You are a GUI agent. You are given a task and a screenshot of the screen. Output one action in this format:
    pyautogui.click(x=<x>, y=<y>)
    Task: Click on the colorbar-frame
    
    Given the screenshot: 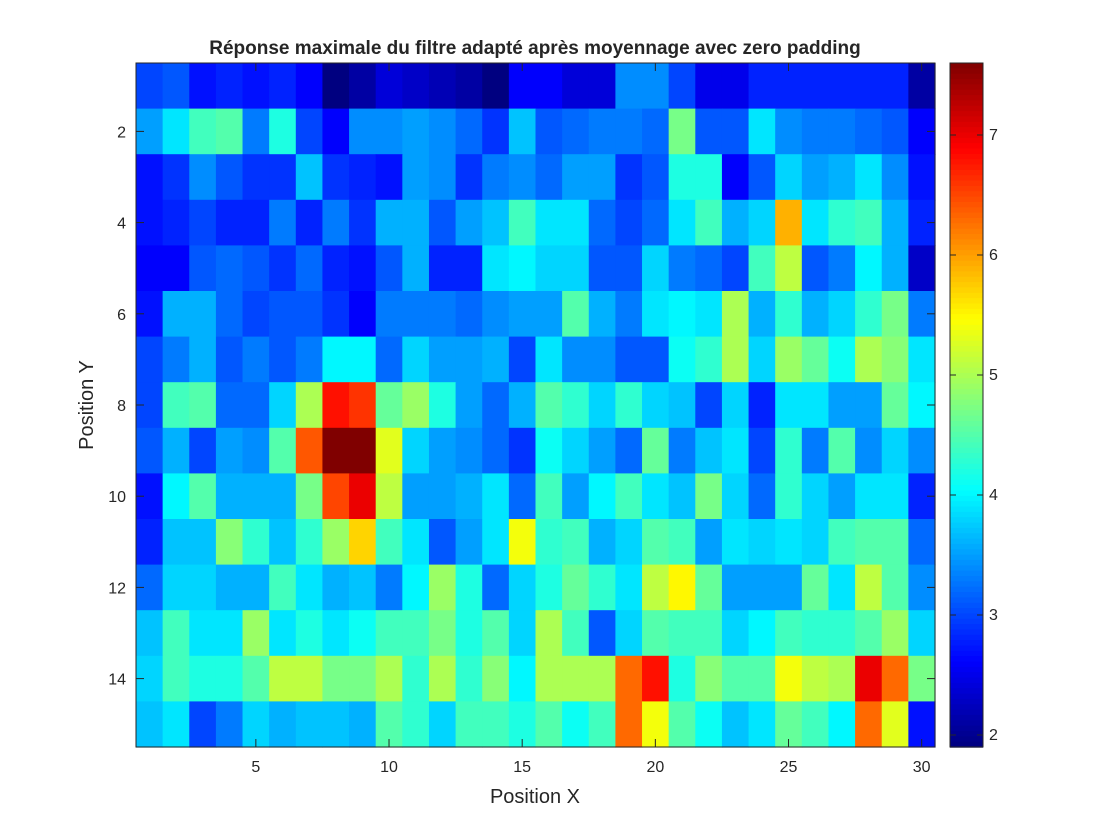 What is the action you would take?
    pyautogui.click(x=966, y=405)
    